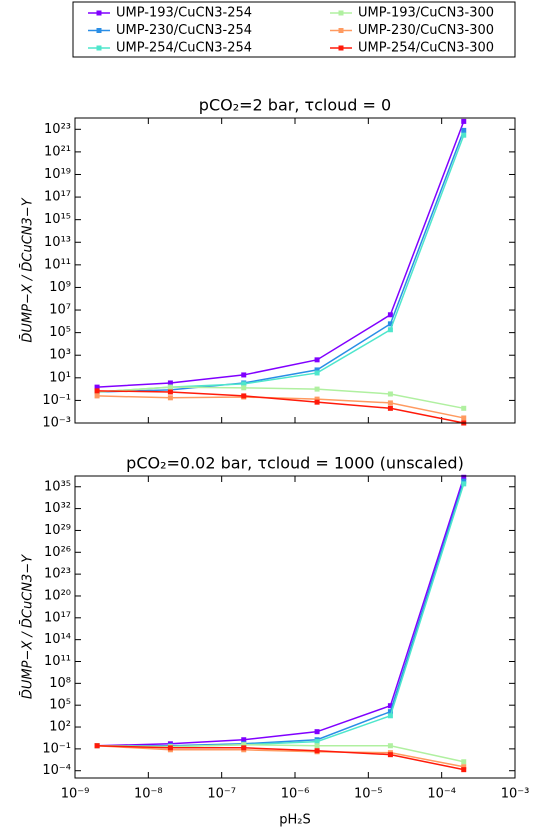 The width and height of the screenshot is (545, 838). What do you see at coordinates (57, 639) in the screenshot?
I see `y-tick-label: 10¹⁴` at bounding box center [57, 639].